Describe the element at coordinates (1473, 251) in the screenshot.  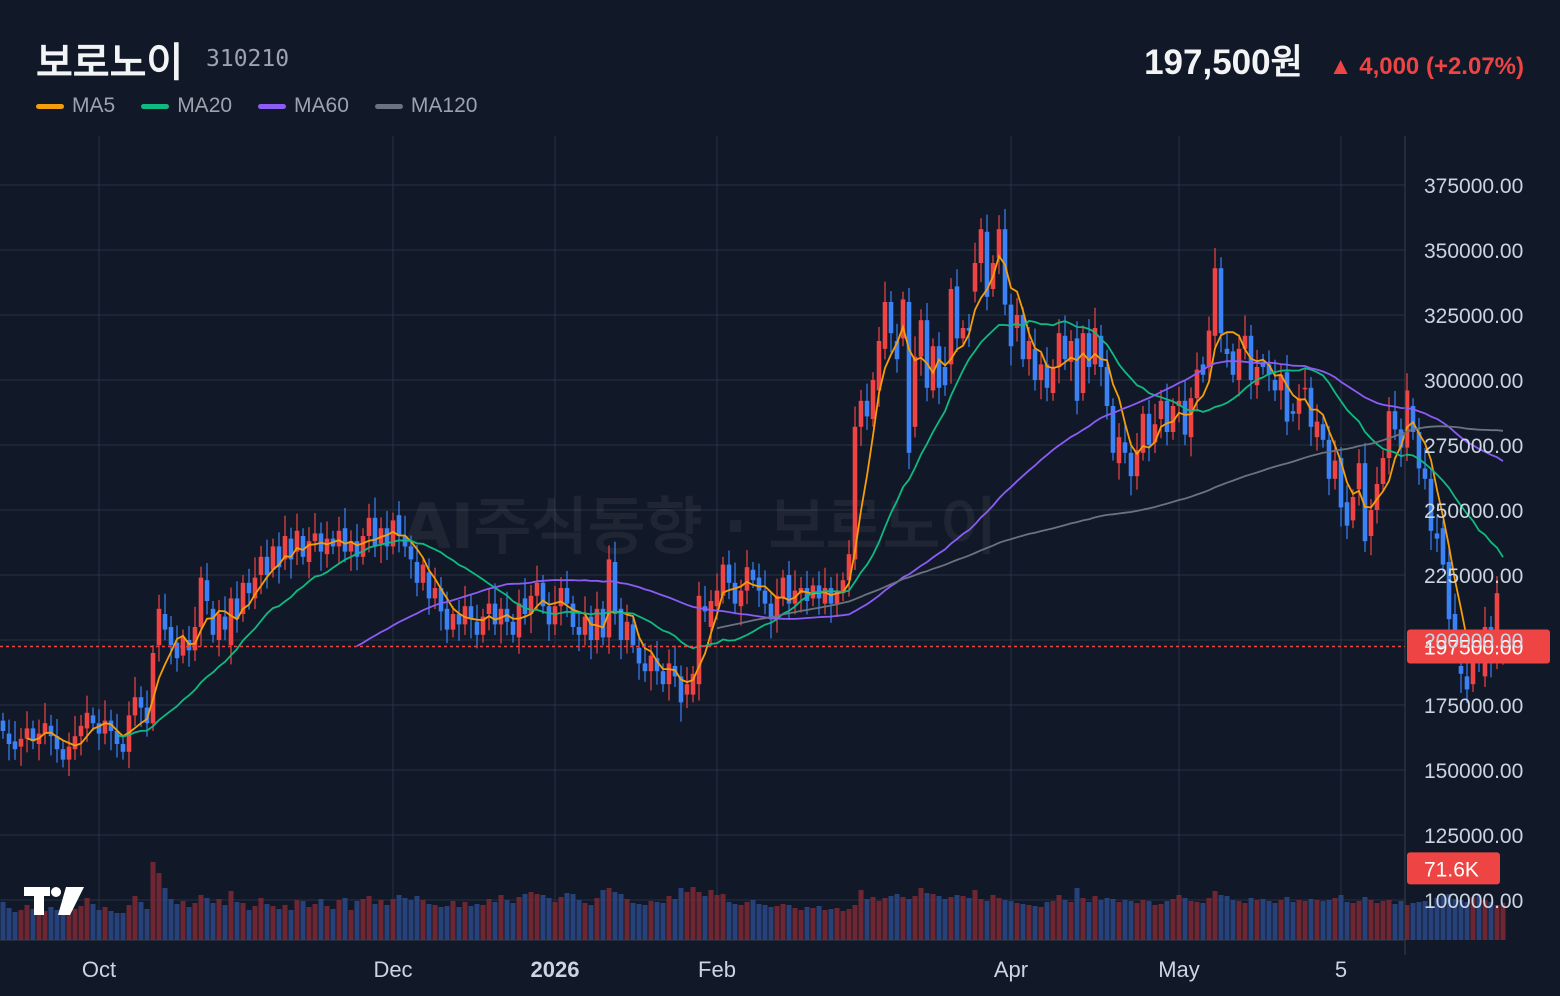
I see `y-tick-label: 350000.00` at that location.